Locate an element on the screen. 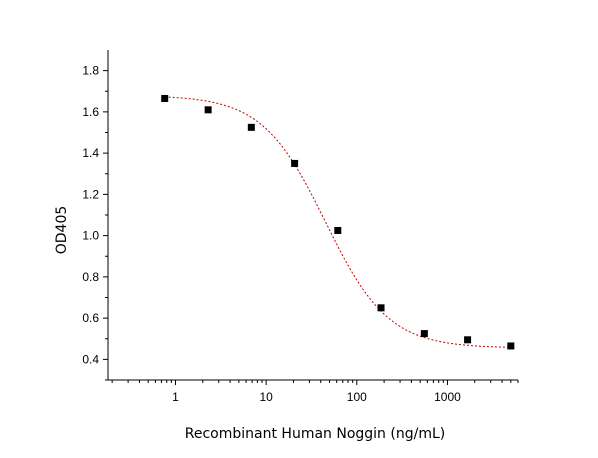 The height and width of the screenshot is (458, 598). y-tick-label: 0.6 is located at coordinates (90, 318).